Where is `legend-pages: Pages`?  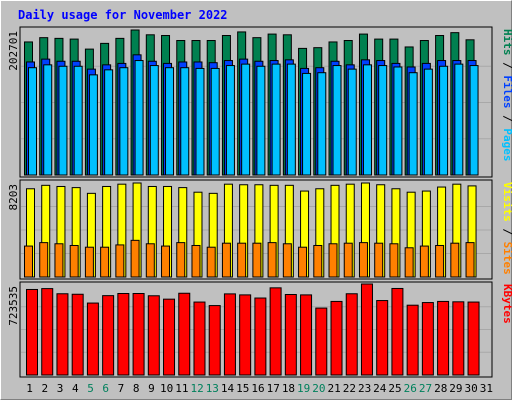
legend-pages: Pages is located at coordinates (506, 144).